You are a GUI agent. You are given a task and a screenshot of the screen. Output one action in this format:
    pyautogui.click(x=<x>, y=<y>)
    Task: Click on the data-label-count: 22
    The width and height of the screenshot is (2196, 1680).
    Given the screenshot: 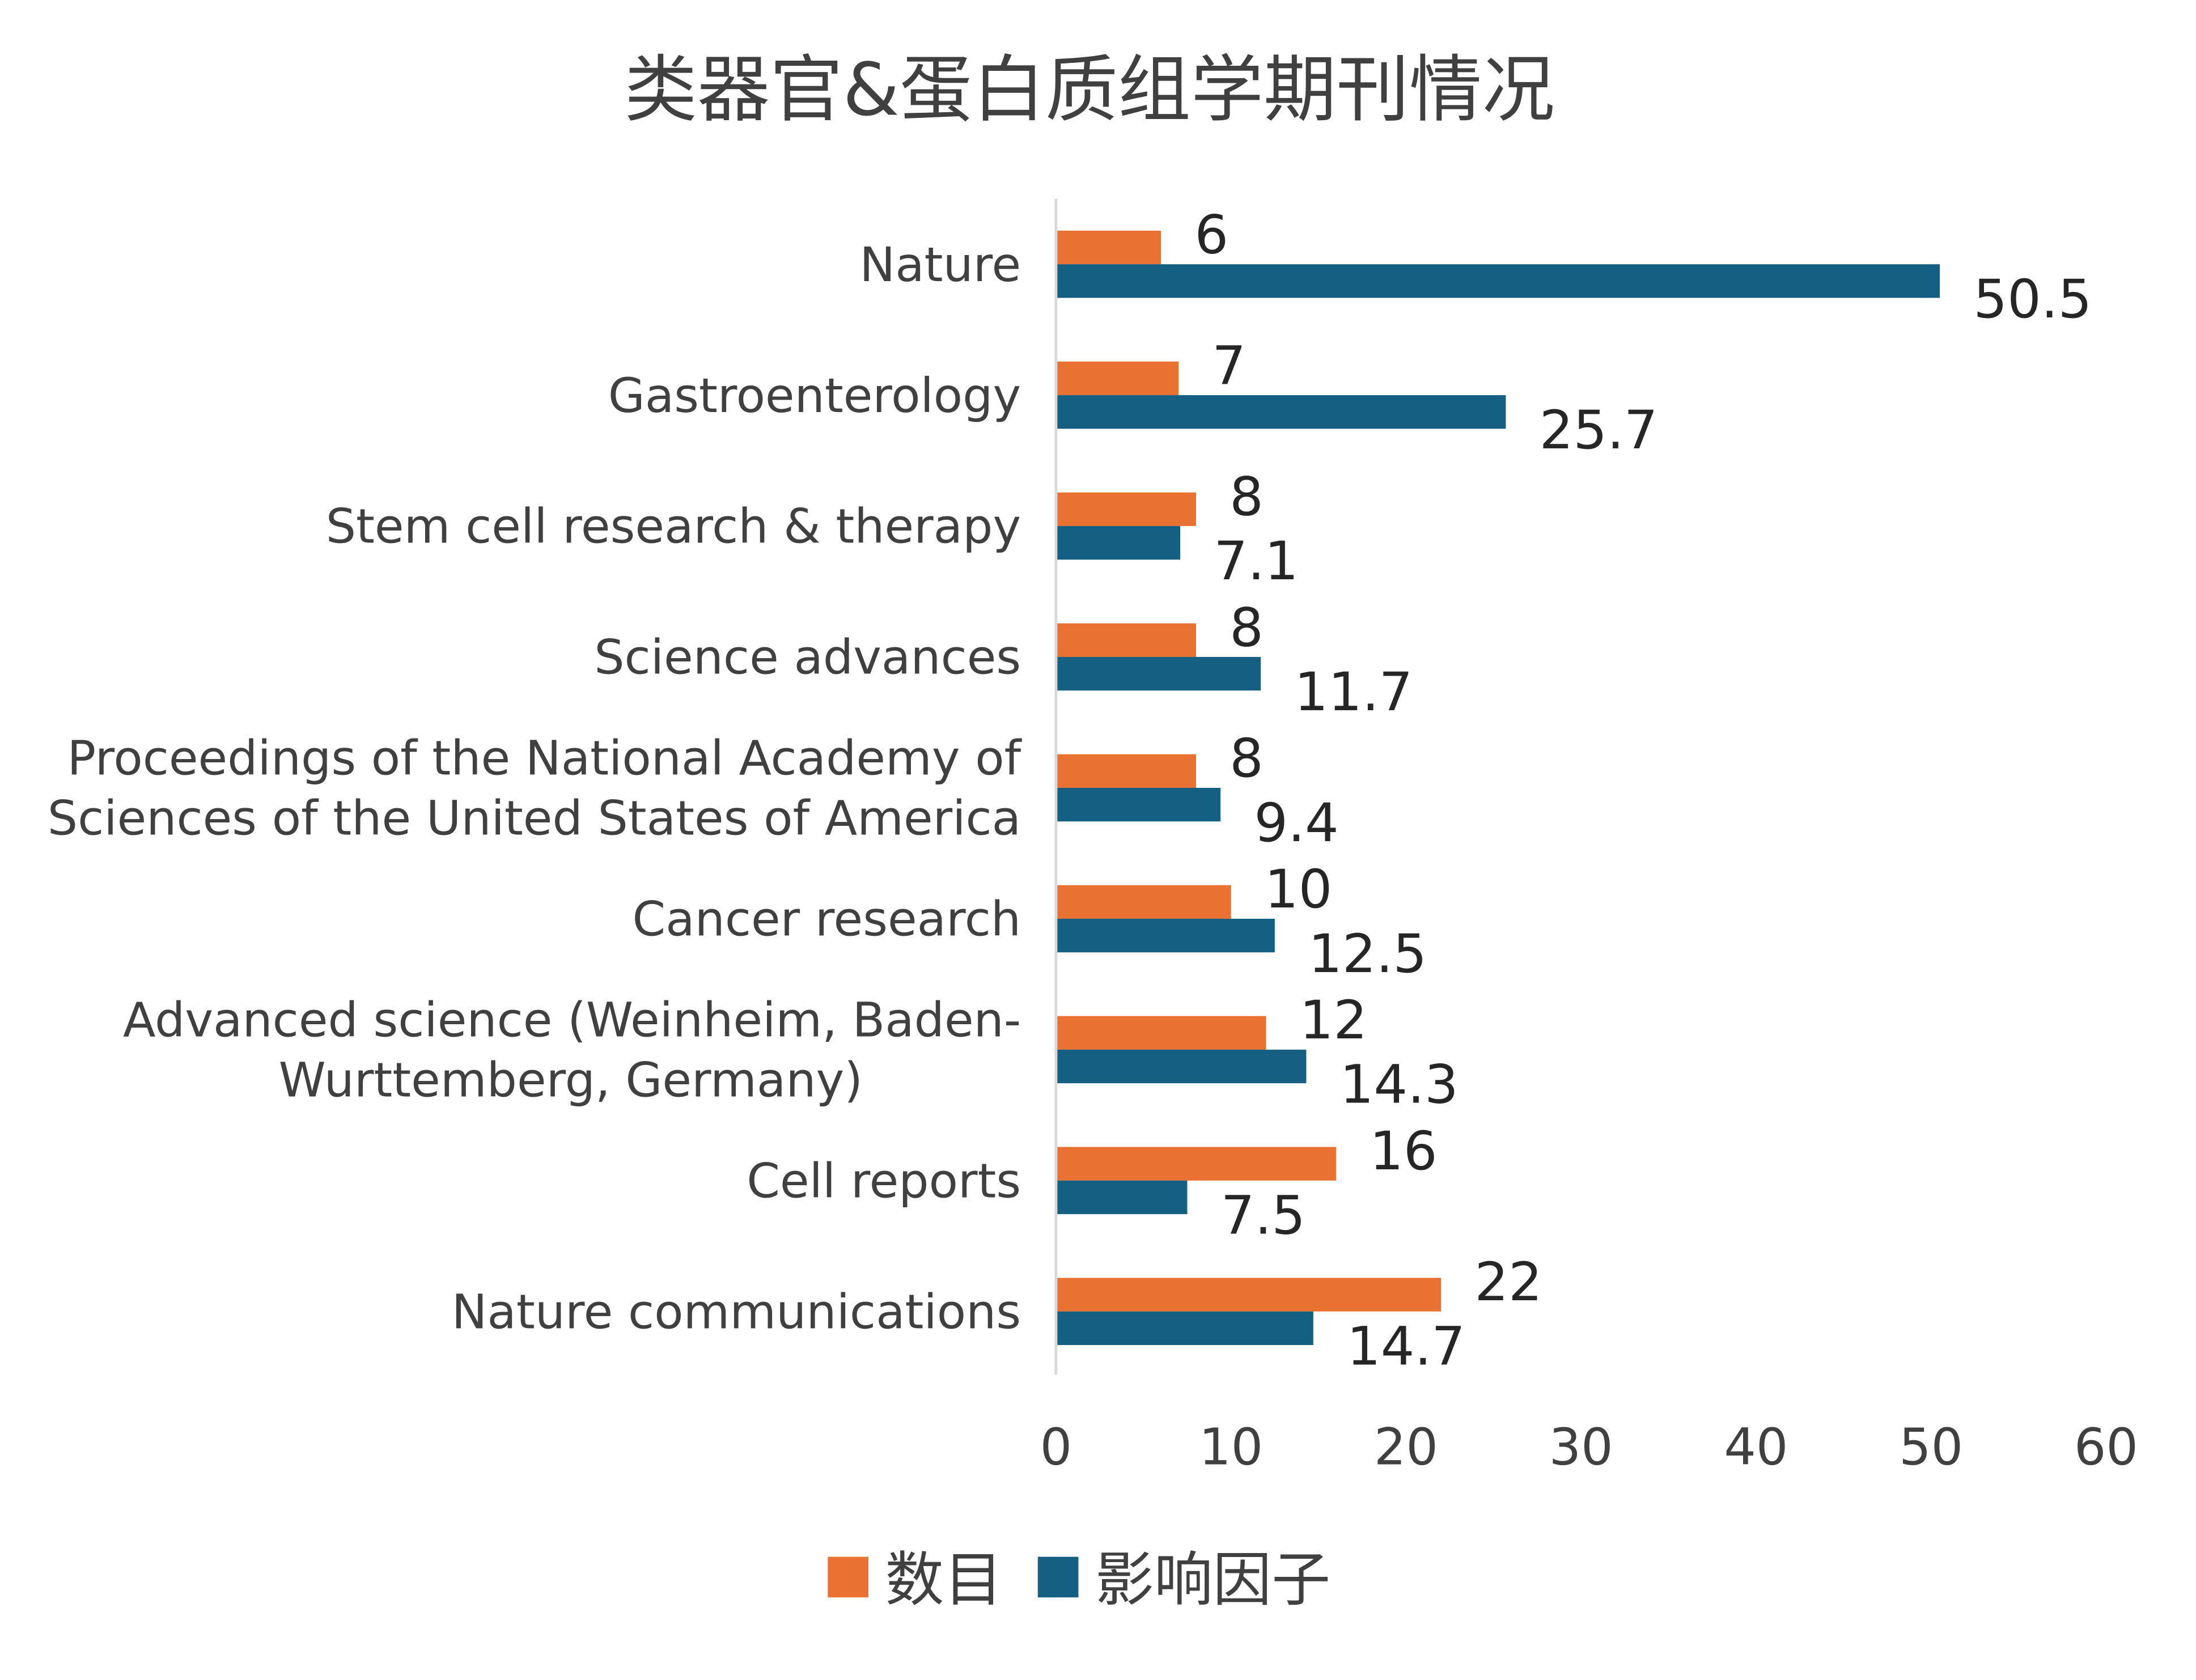 What is the action you would take?
    pyautogui.click(x=1508, y=1282)
    